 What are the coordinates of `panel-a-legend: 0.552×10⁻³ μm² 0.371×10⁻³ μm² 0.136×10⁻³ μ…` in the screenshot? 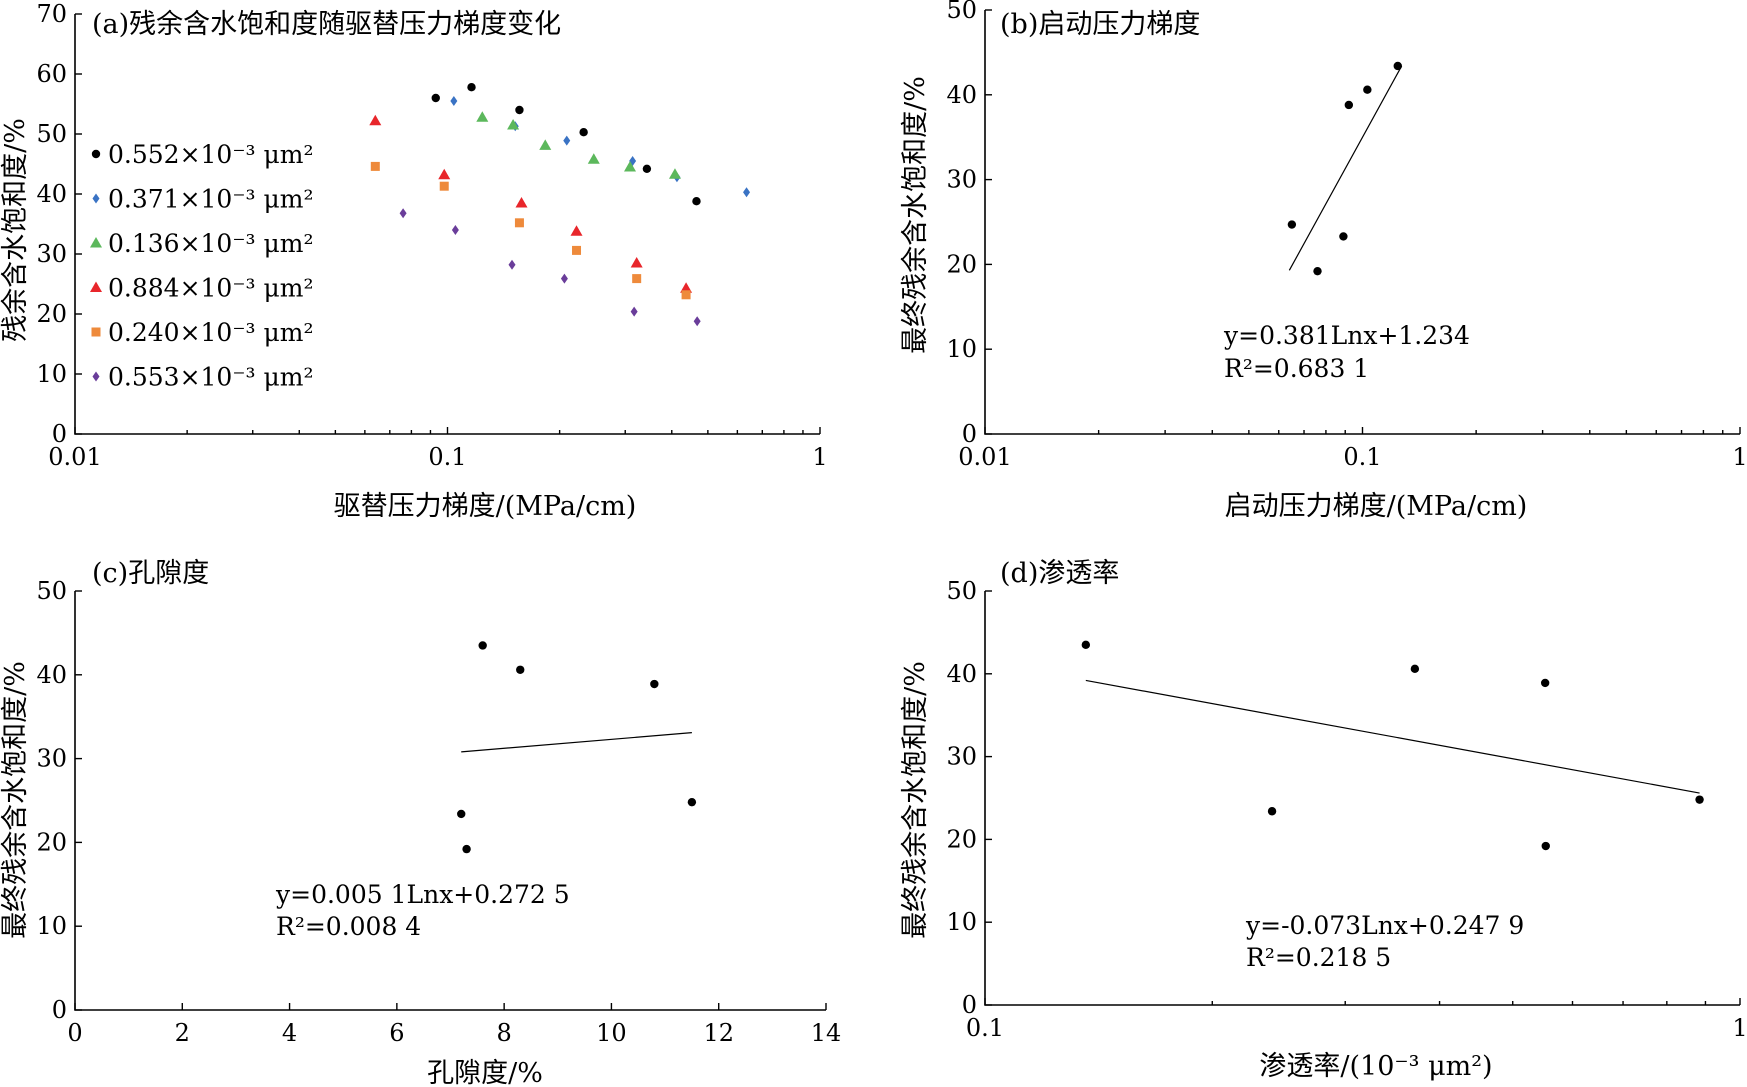 It's located at (201, 266).